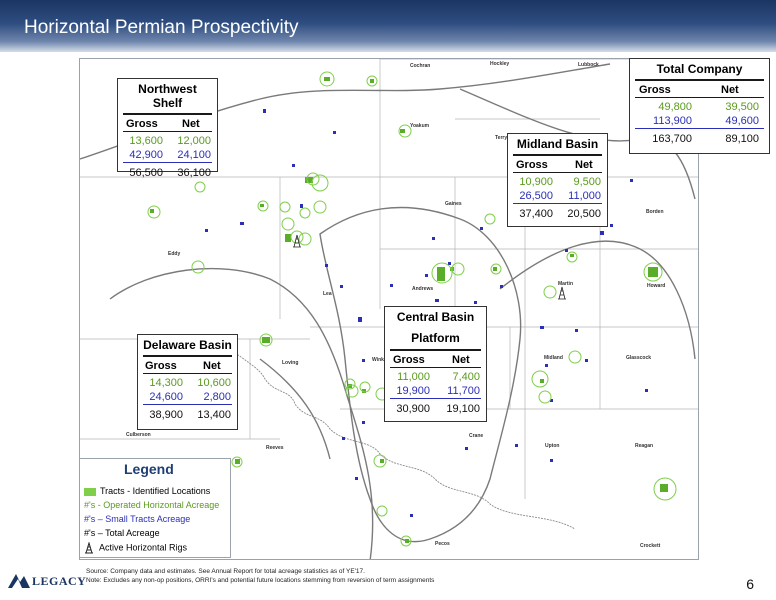 The height and width of the screenshot is (600, 776). Describe the element at coordinates (699, 122) in the screenshot. I see `small-tracts-row: 113,900 49,600` at that location.